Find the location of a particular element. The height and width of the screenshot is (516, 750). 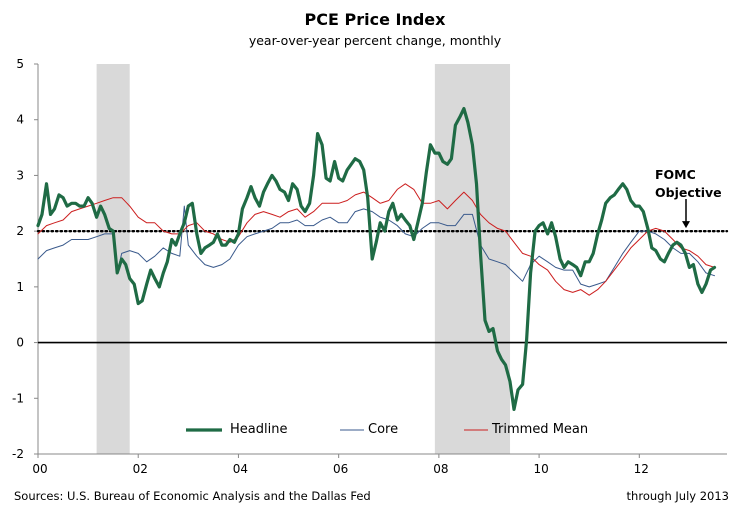

legend-label-headline: Headline is located at coordinates (259, 429).